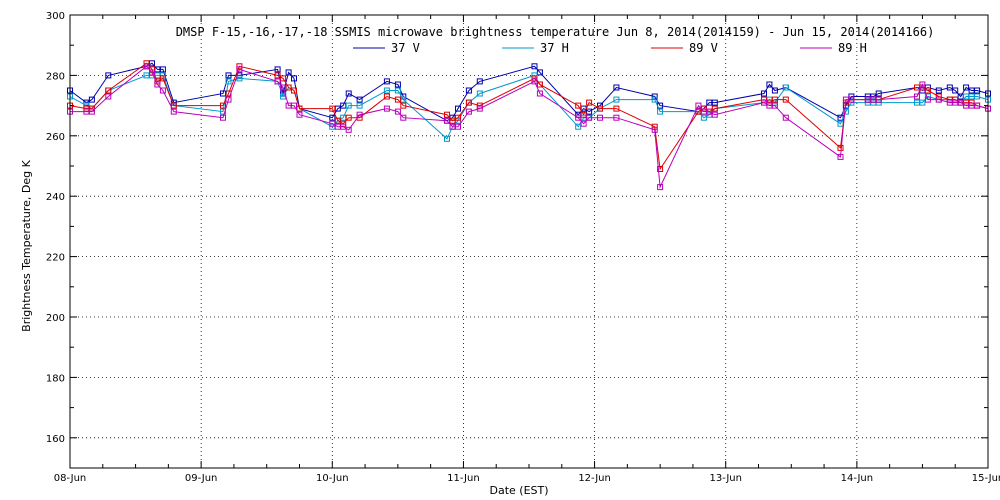 The image size is (1000, 500). Describe the element at coordinates (986, 478) in the screenshot. I see `x-tick-label: 15-Jun` at that location.